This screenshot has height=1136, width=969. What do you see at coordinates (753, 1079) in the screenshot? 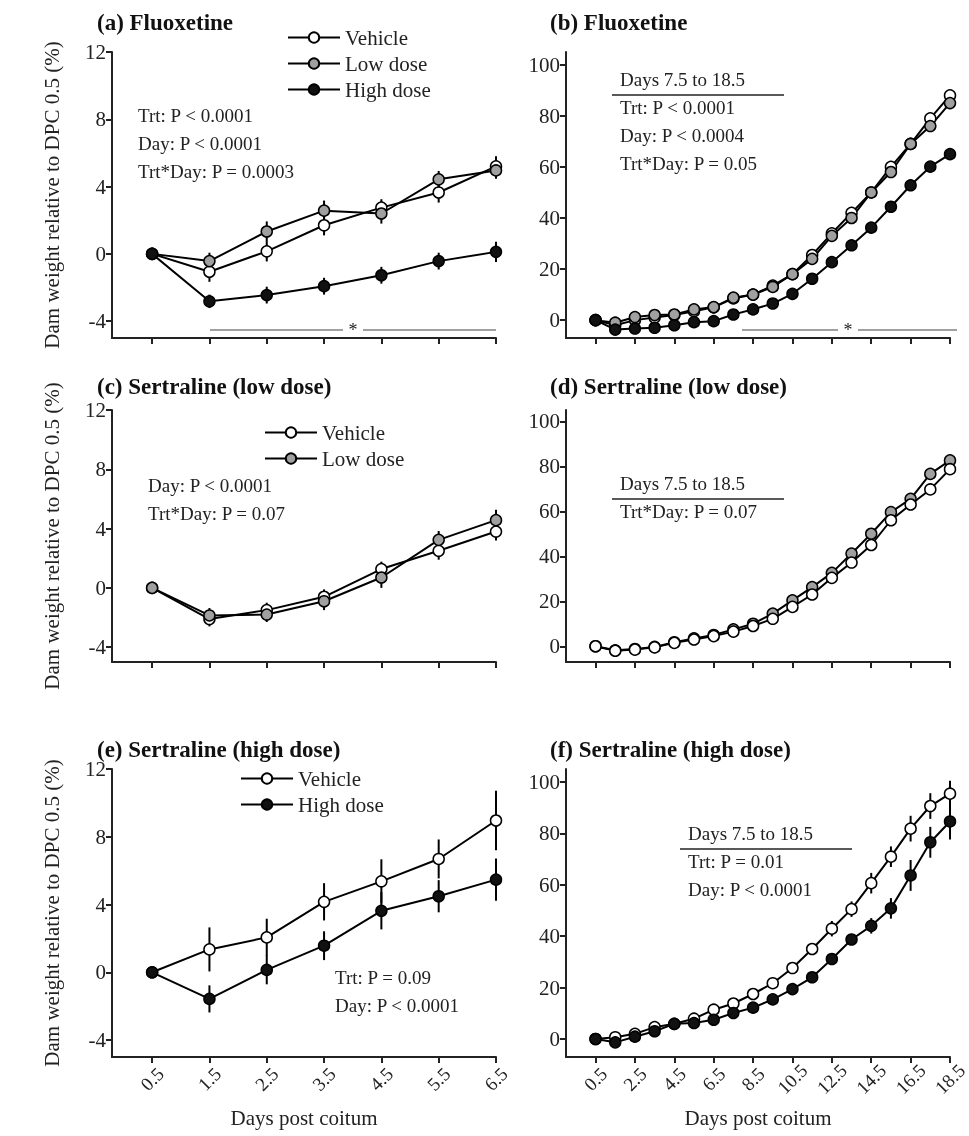
I see `x-tick-label: 8.5` at bounding box center [753, 1079].